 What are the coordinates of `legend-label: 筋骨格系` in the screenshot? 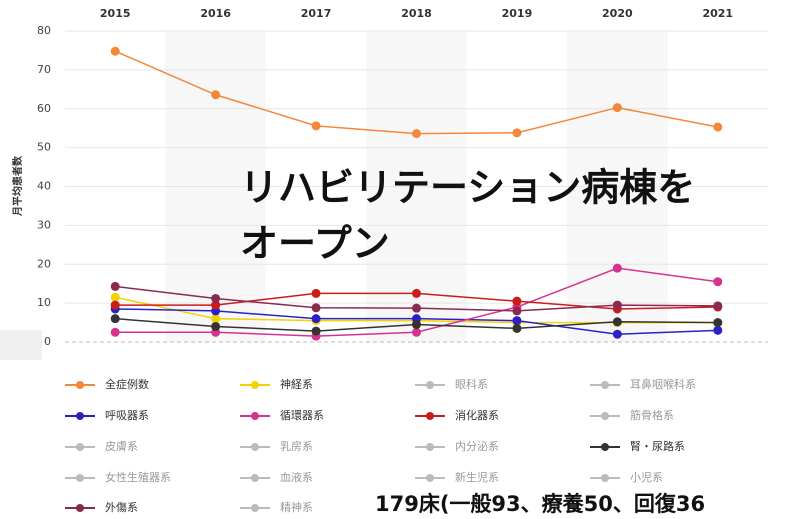 It's located at (652, 415).